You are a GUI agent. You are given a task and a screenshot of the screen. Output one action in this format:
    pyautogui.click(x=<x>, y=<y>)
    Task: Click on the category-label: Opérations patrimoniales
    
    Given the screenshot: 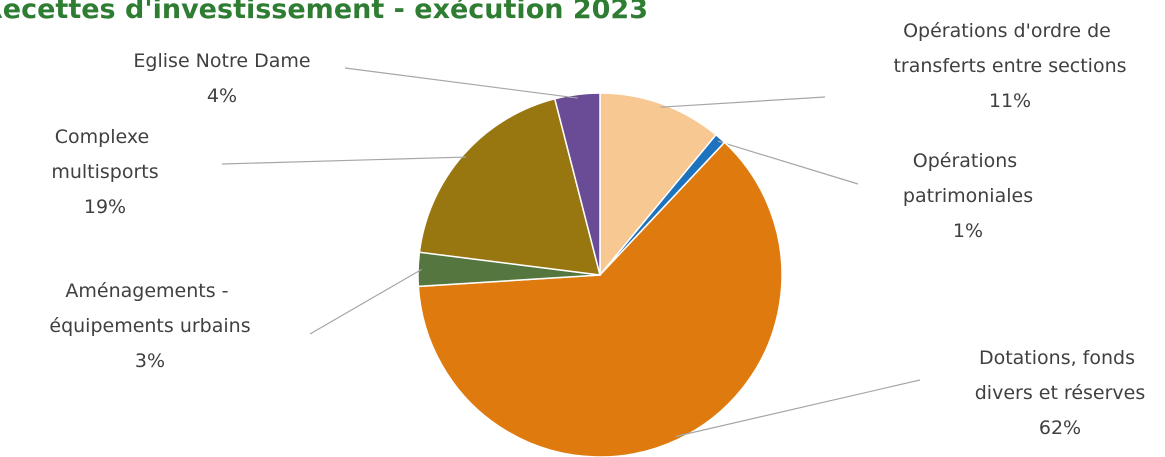 What is the action you would take?
    pyautogui.click(x=968, y=178)
    